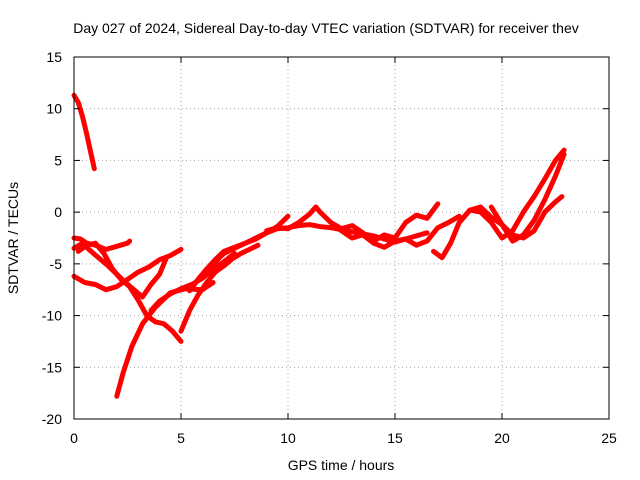 The image size is (640, 480). I want to click on x-tick-label: 25, so click(609, 438).